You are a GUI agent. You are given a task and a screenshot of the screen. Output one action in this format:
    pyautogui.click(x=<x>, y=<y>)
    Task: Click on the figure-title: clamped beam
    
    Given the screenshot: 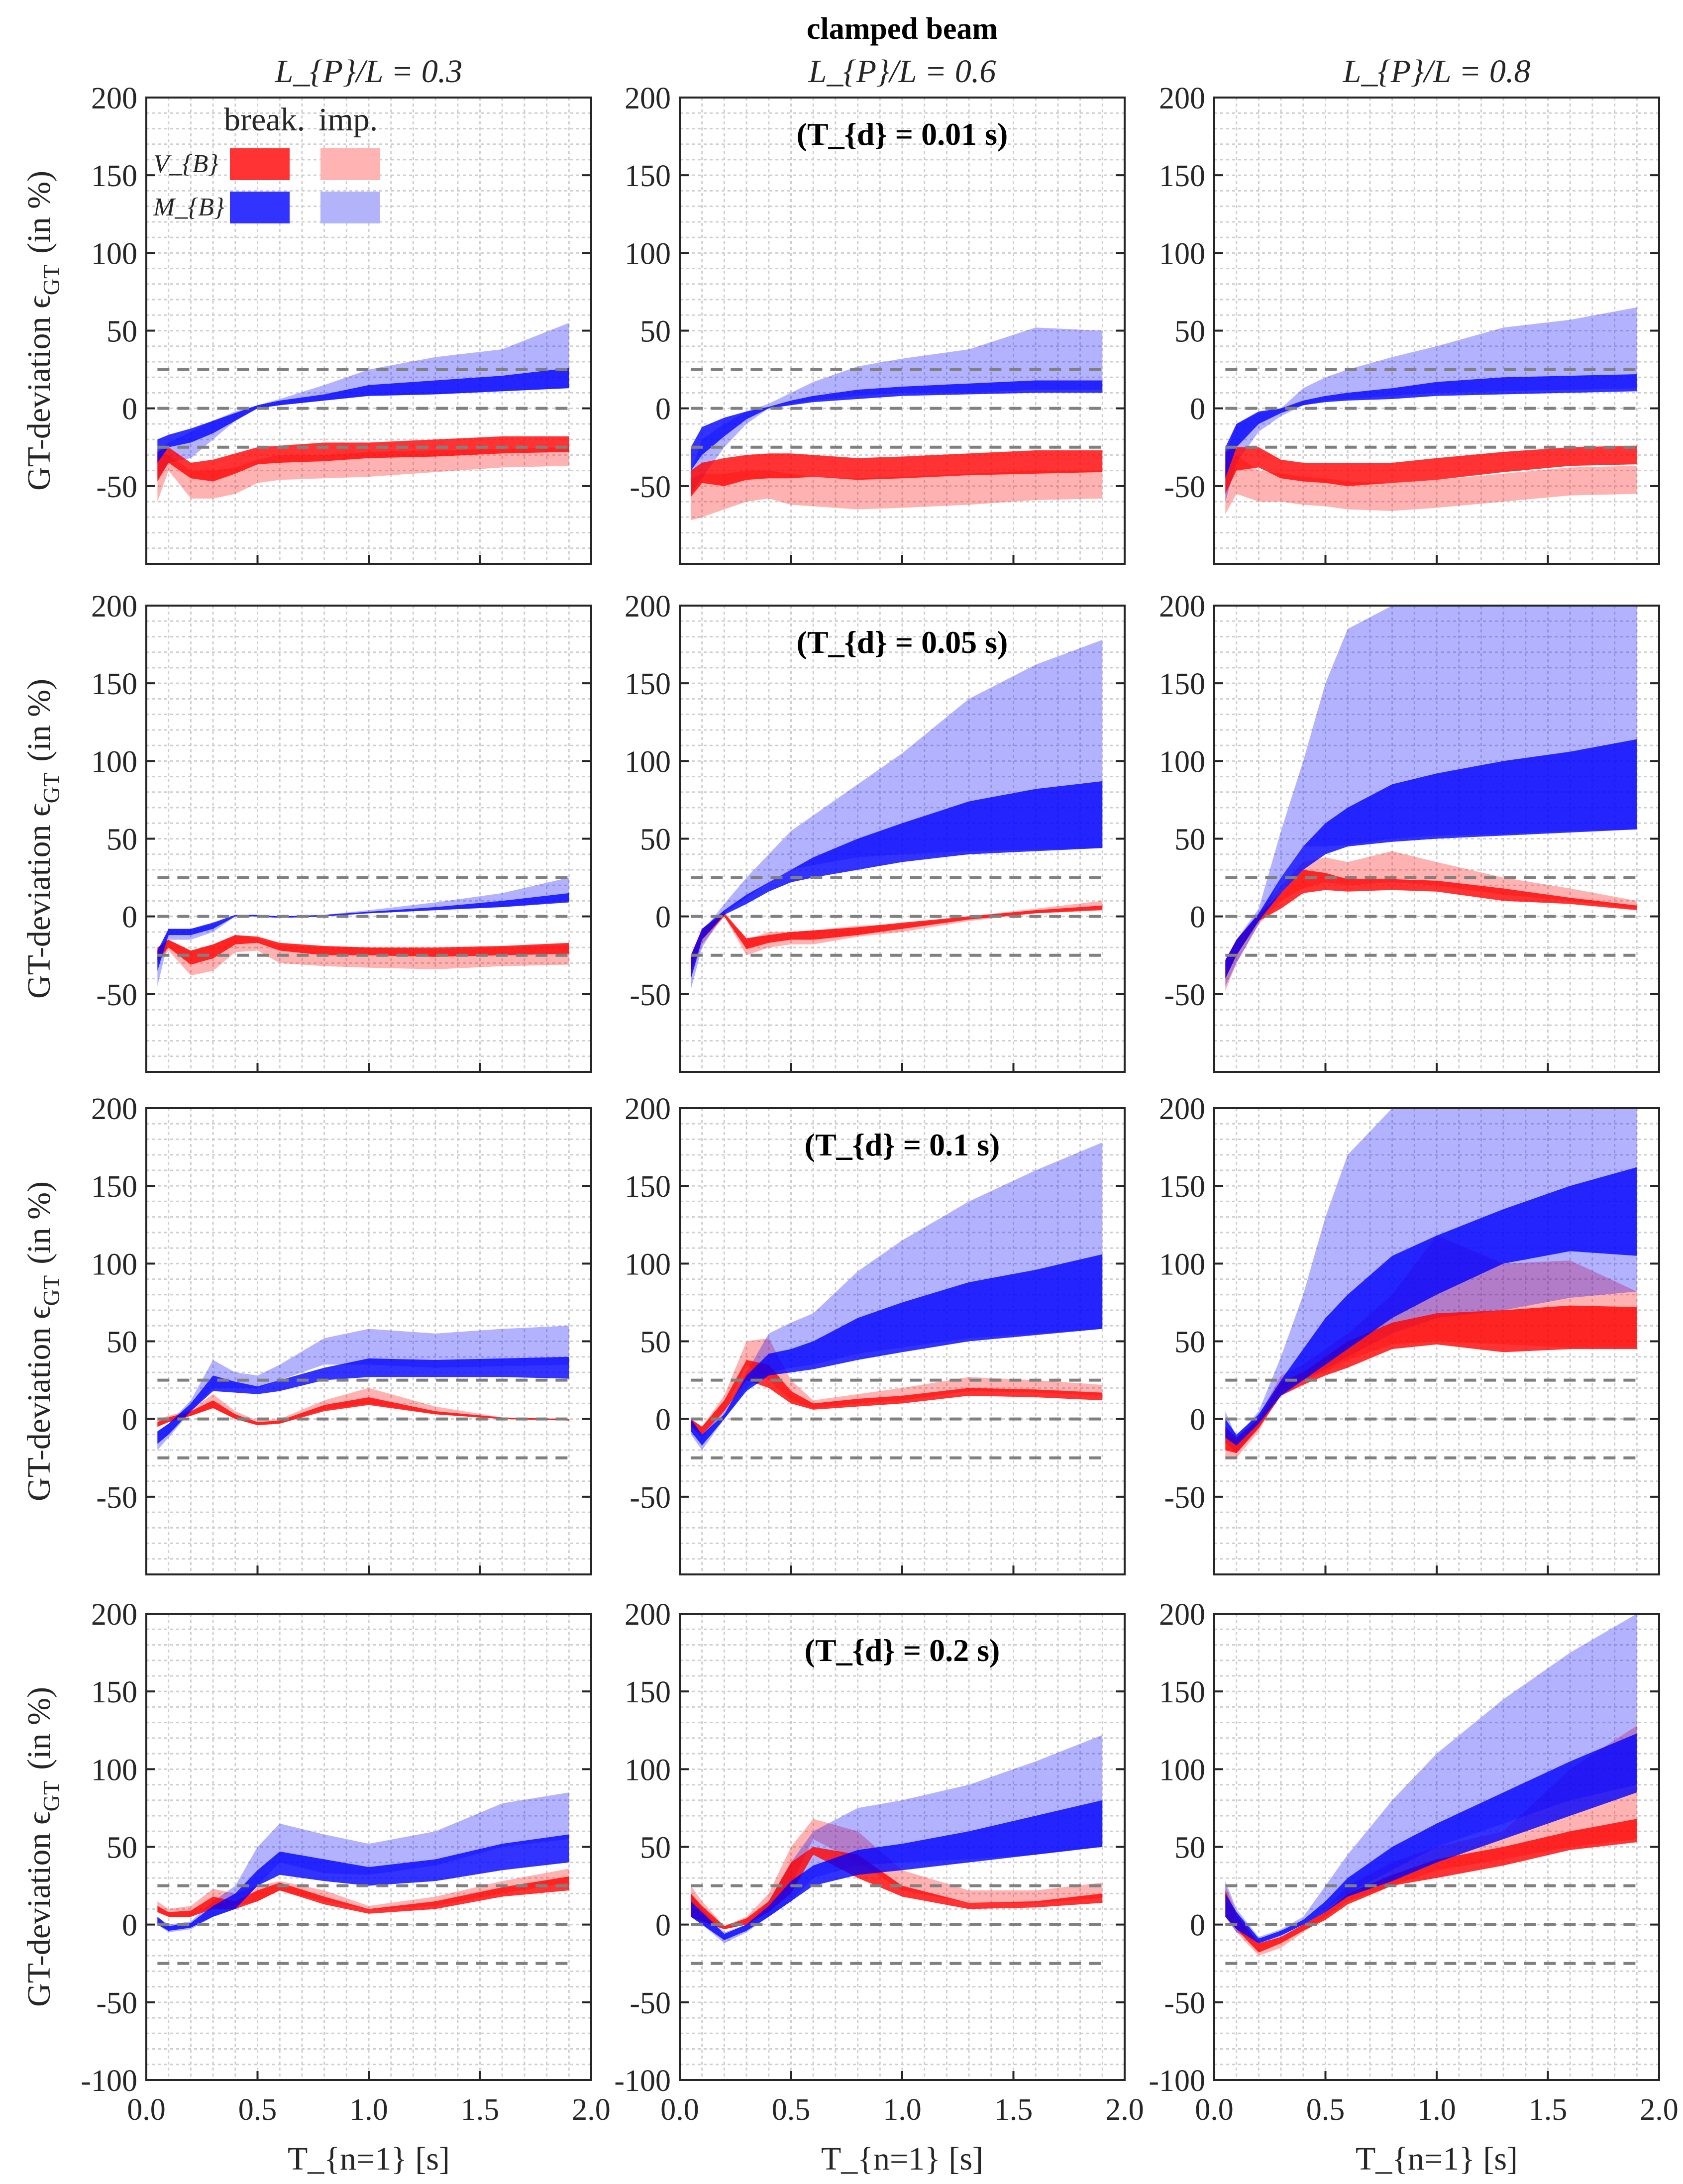 What is the action you would take?
    pyautogui.click(x=902, y=29)
    